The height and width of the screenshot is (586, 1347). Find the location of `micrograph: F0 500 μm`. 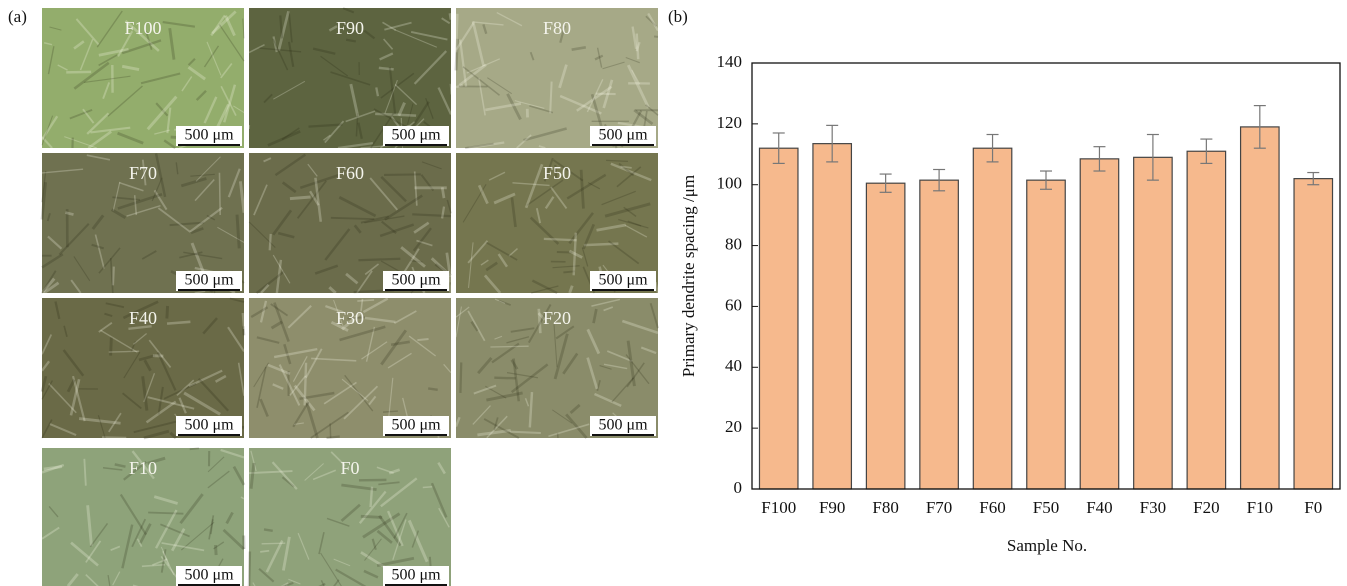

micrograph: F0 500 μm is located at coordinates (349, 517).